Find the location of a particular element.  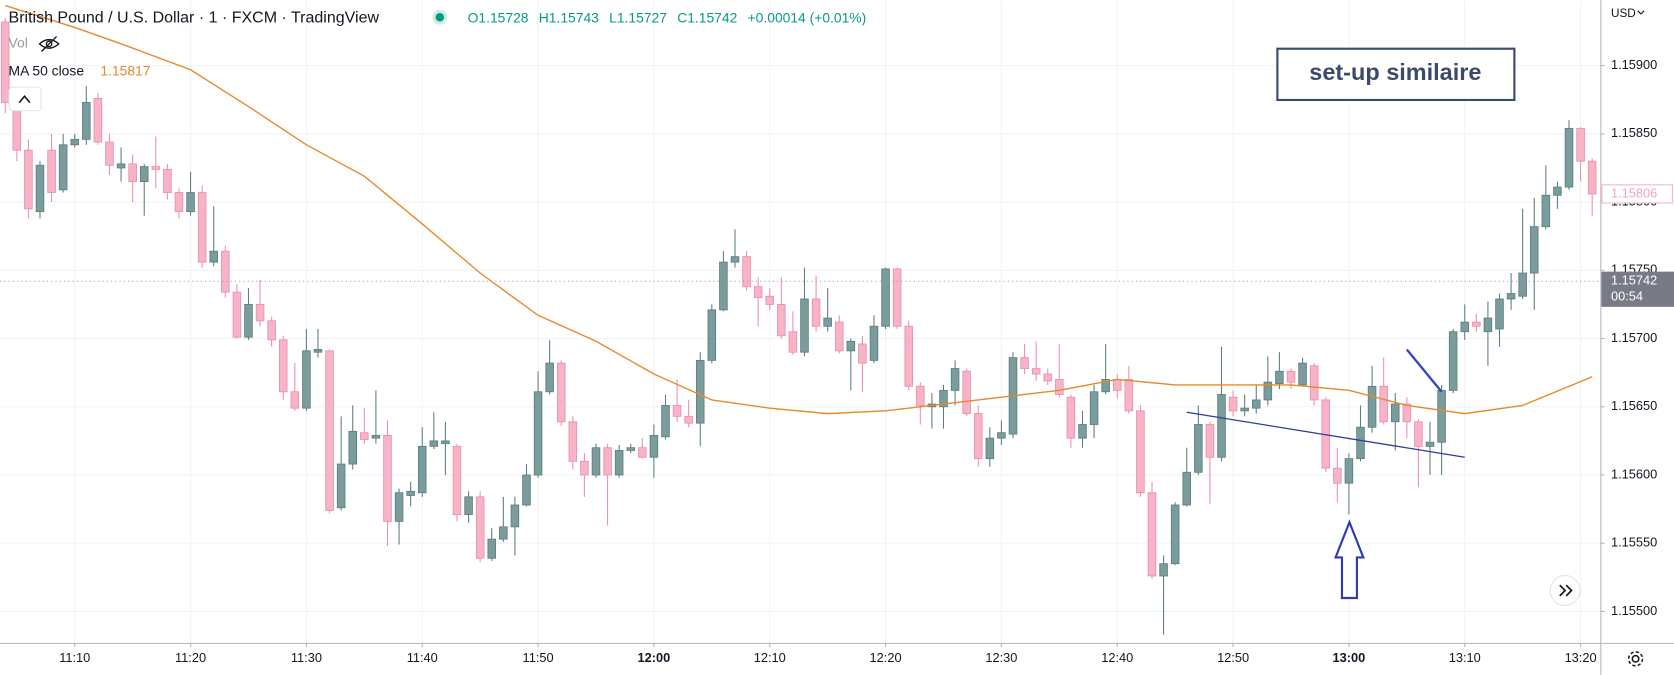

status-dot is located at coordinates (440, 17).